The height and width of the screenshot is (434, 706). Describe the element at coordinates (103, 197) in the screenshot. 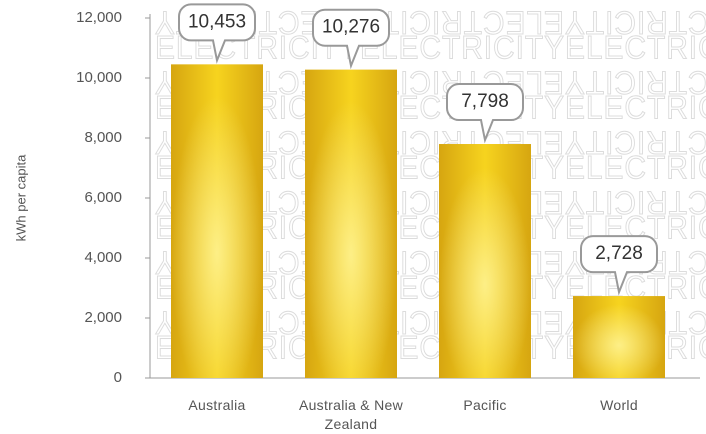

I see `y-tick-label: 6,000` at that location.